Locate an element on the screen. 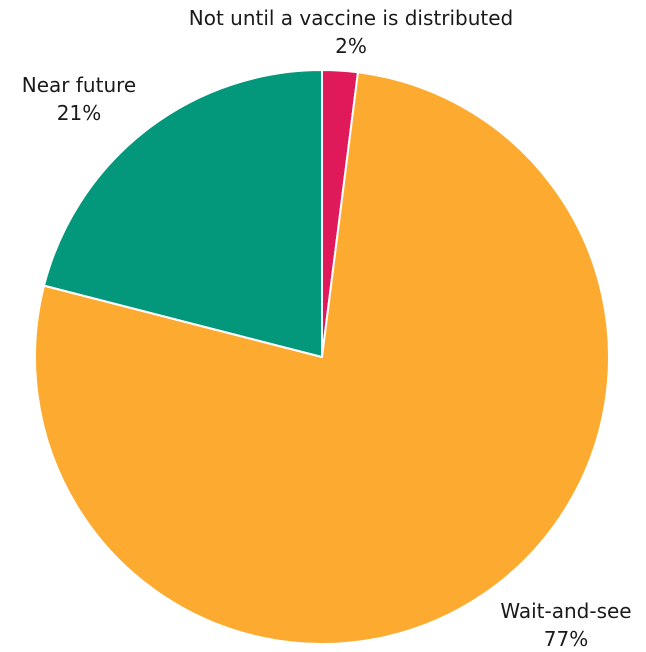 The height and width of the screenshot is (652, 646). slice-label-group-not-until-vaccine: Not until a vaccine is distributed 2% is located at coordinates (351, 32).